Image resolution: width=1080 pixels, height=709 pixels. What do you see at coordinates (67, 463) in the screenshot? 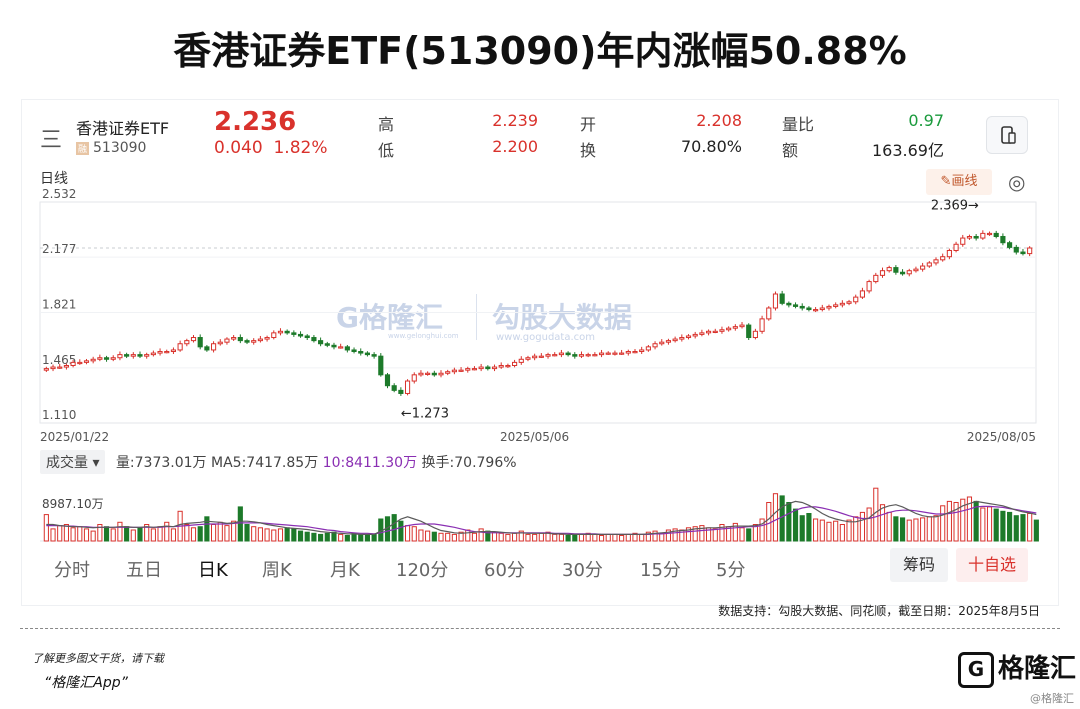
I see `indicator-select-label: 成交量` at bounding box center [67, 463].